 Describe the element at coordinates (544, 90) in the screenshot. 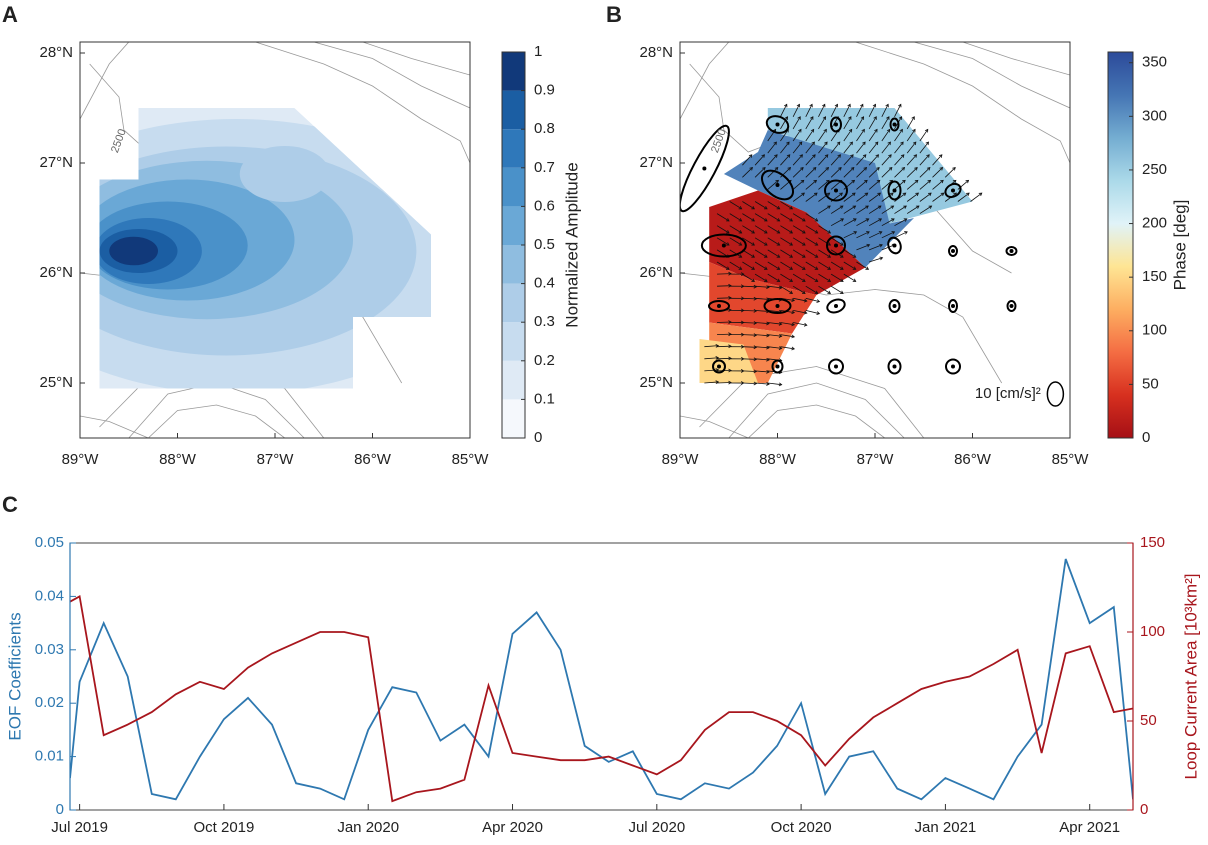

I see `colorbar-tick-label: 0.9` at that location.